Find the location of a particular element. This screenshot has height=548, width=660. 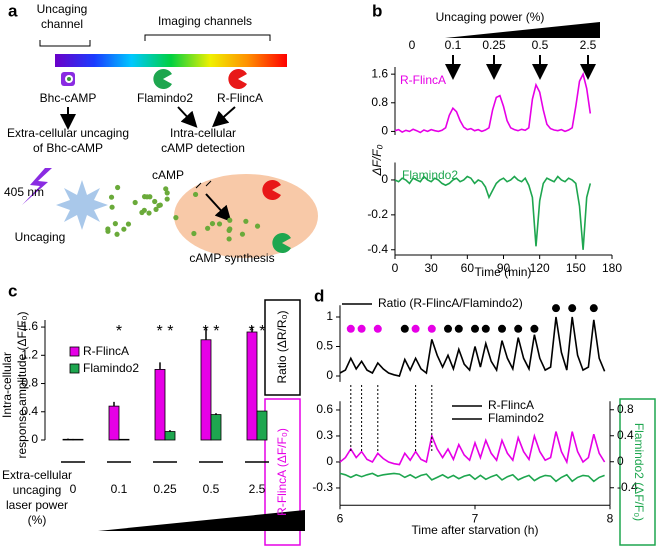

significance: * * is located at coordinates (165, 331).